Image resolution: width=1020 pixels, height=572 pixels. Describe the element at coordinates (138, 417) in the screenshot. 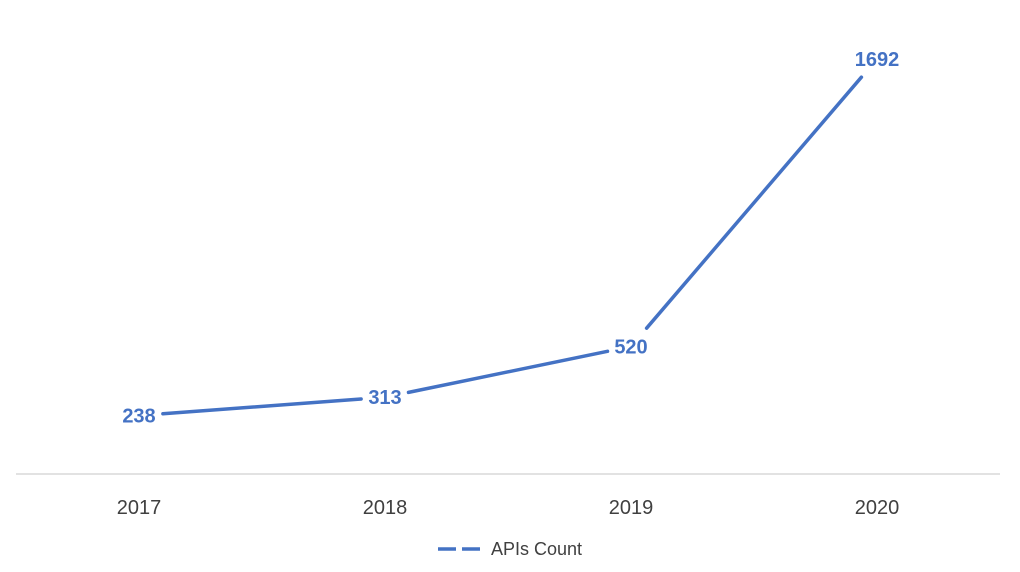

I see `data-label: 238` at that location.